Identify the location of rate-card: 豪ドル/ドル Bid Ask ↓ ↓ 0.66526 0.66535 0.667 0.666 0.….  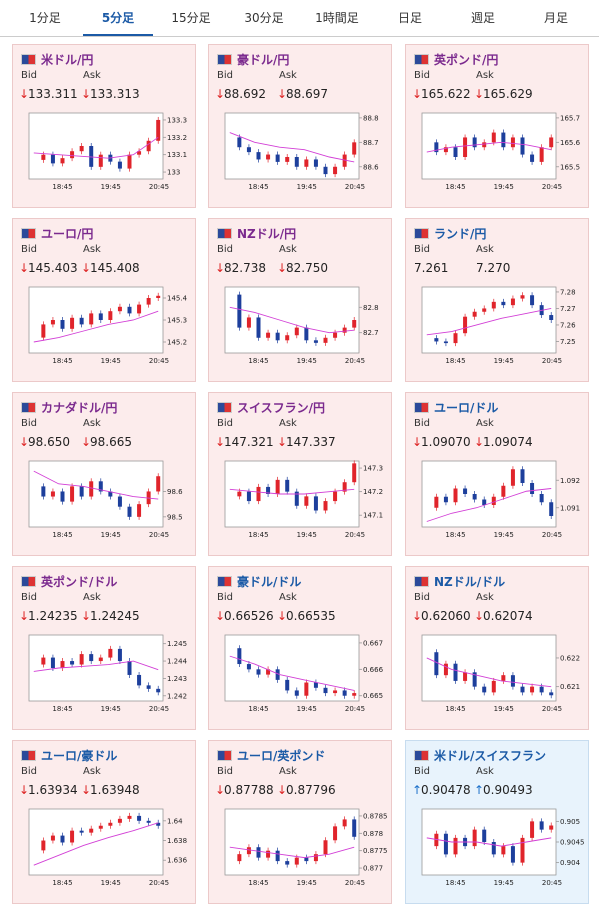
(300, 648).